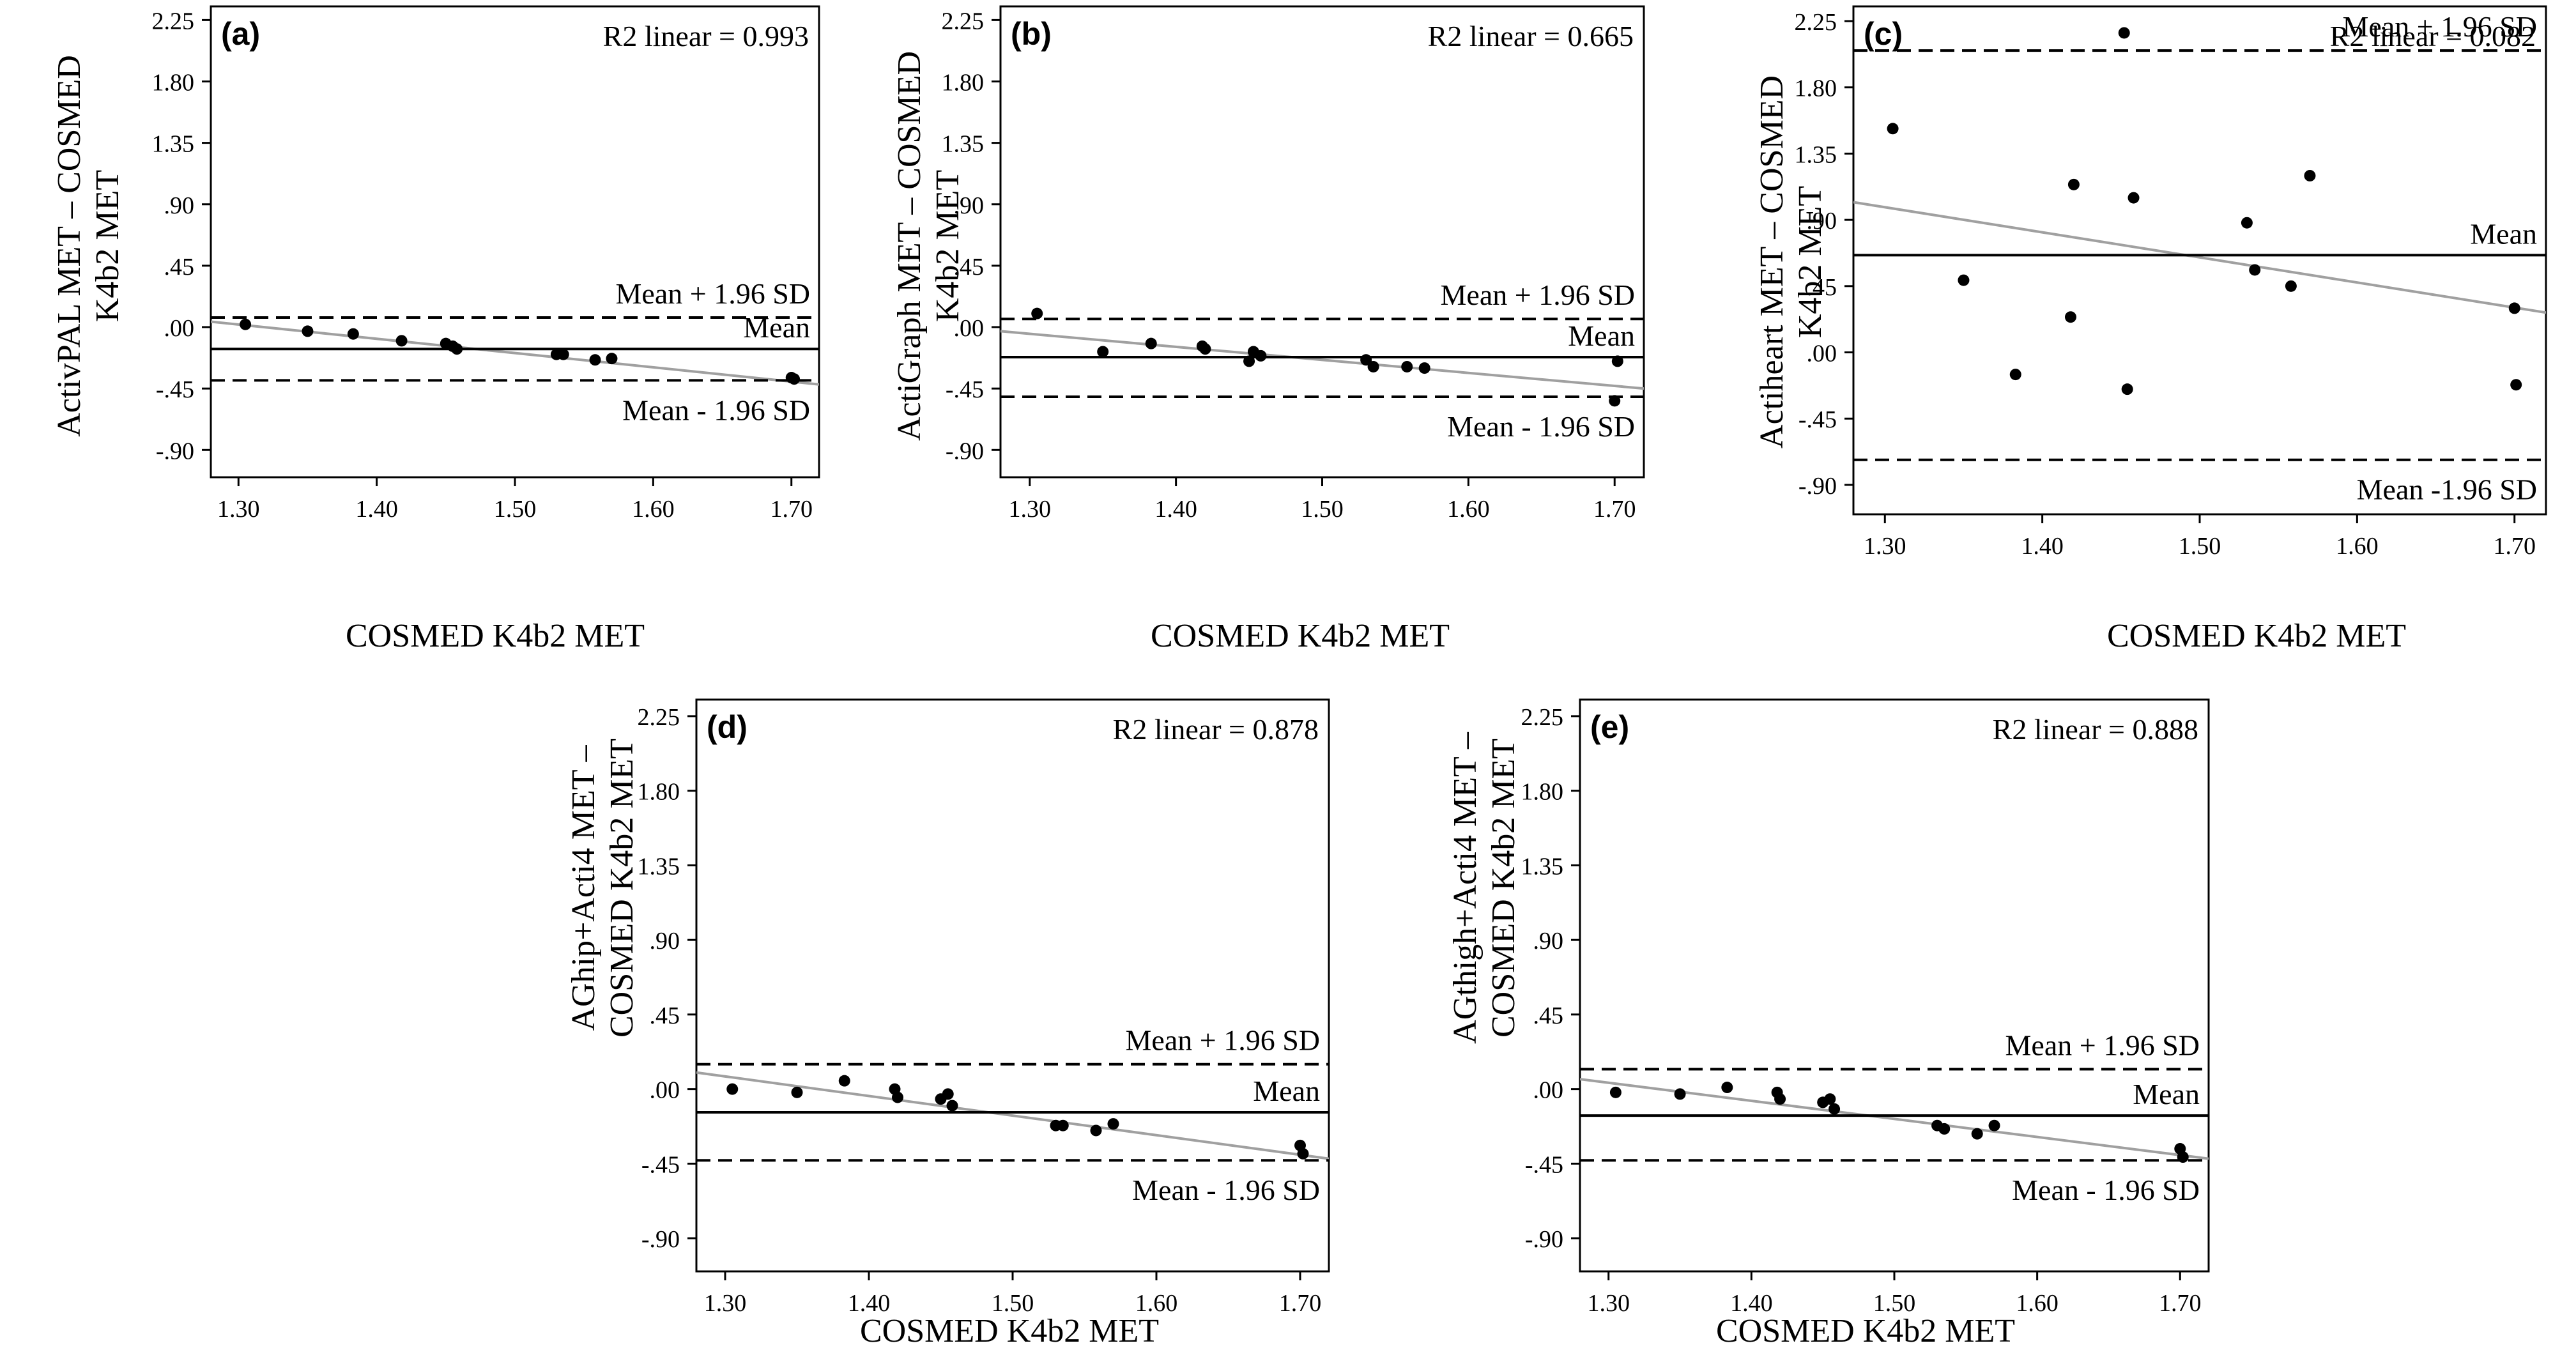 The width and height of the screenshot is (2576, 1357). I want to click on panel-d-fit-line, so click(1012, 1115).